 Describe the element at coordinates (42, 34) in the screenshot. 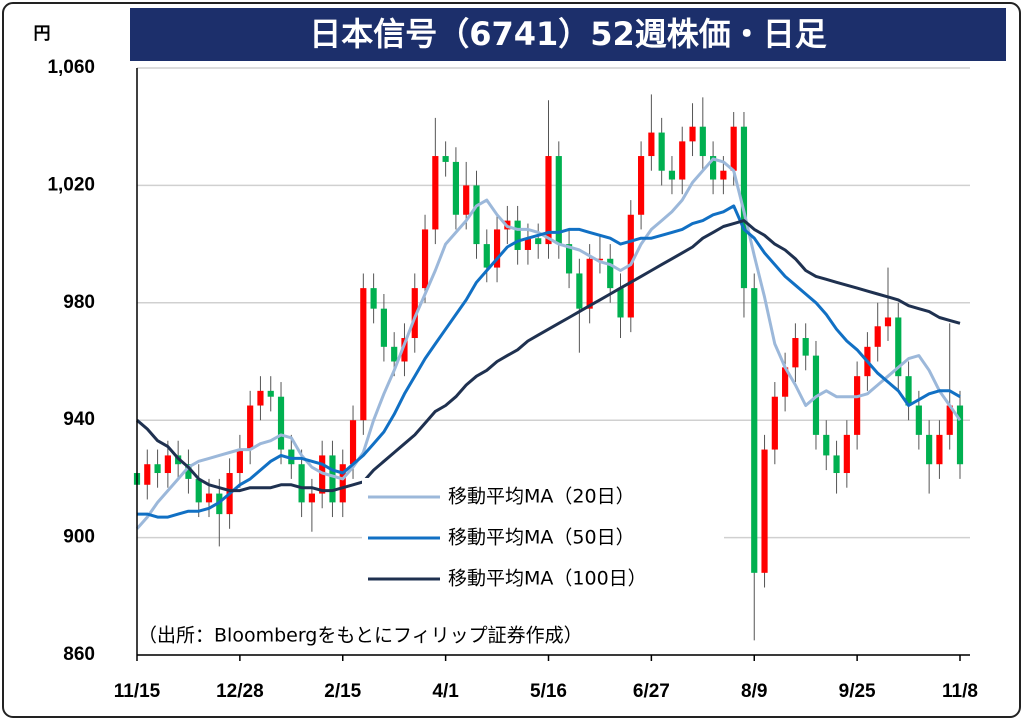

I see `y-unit: 円` at that location.